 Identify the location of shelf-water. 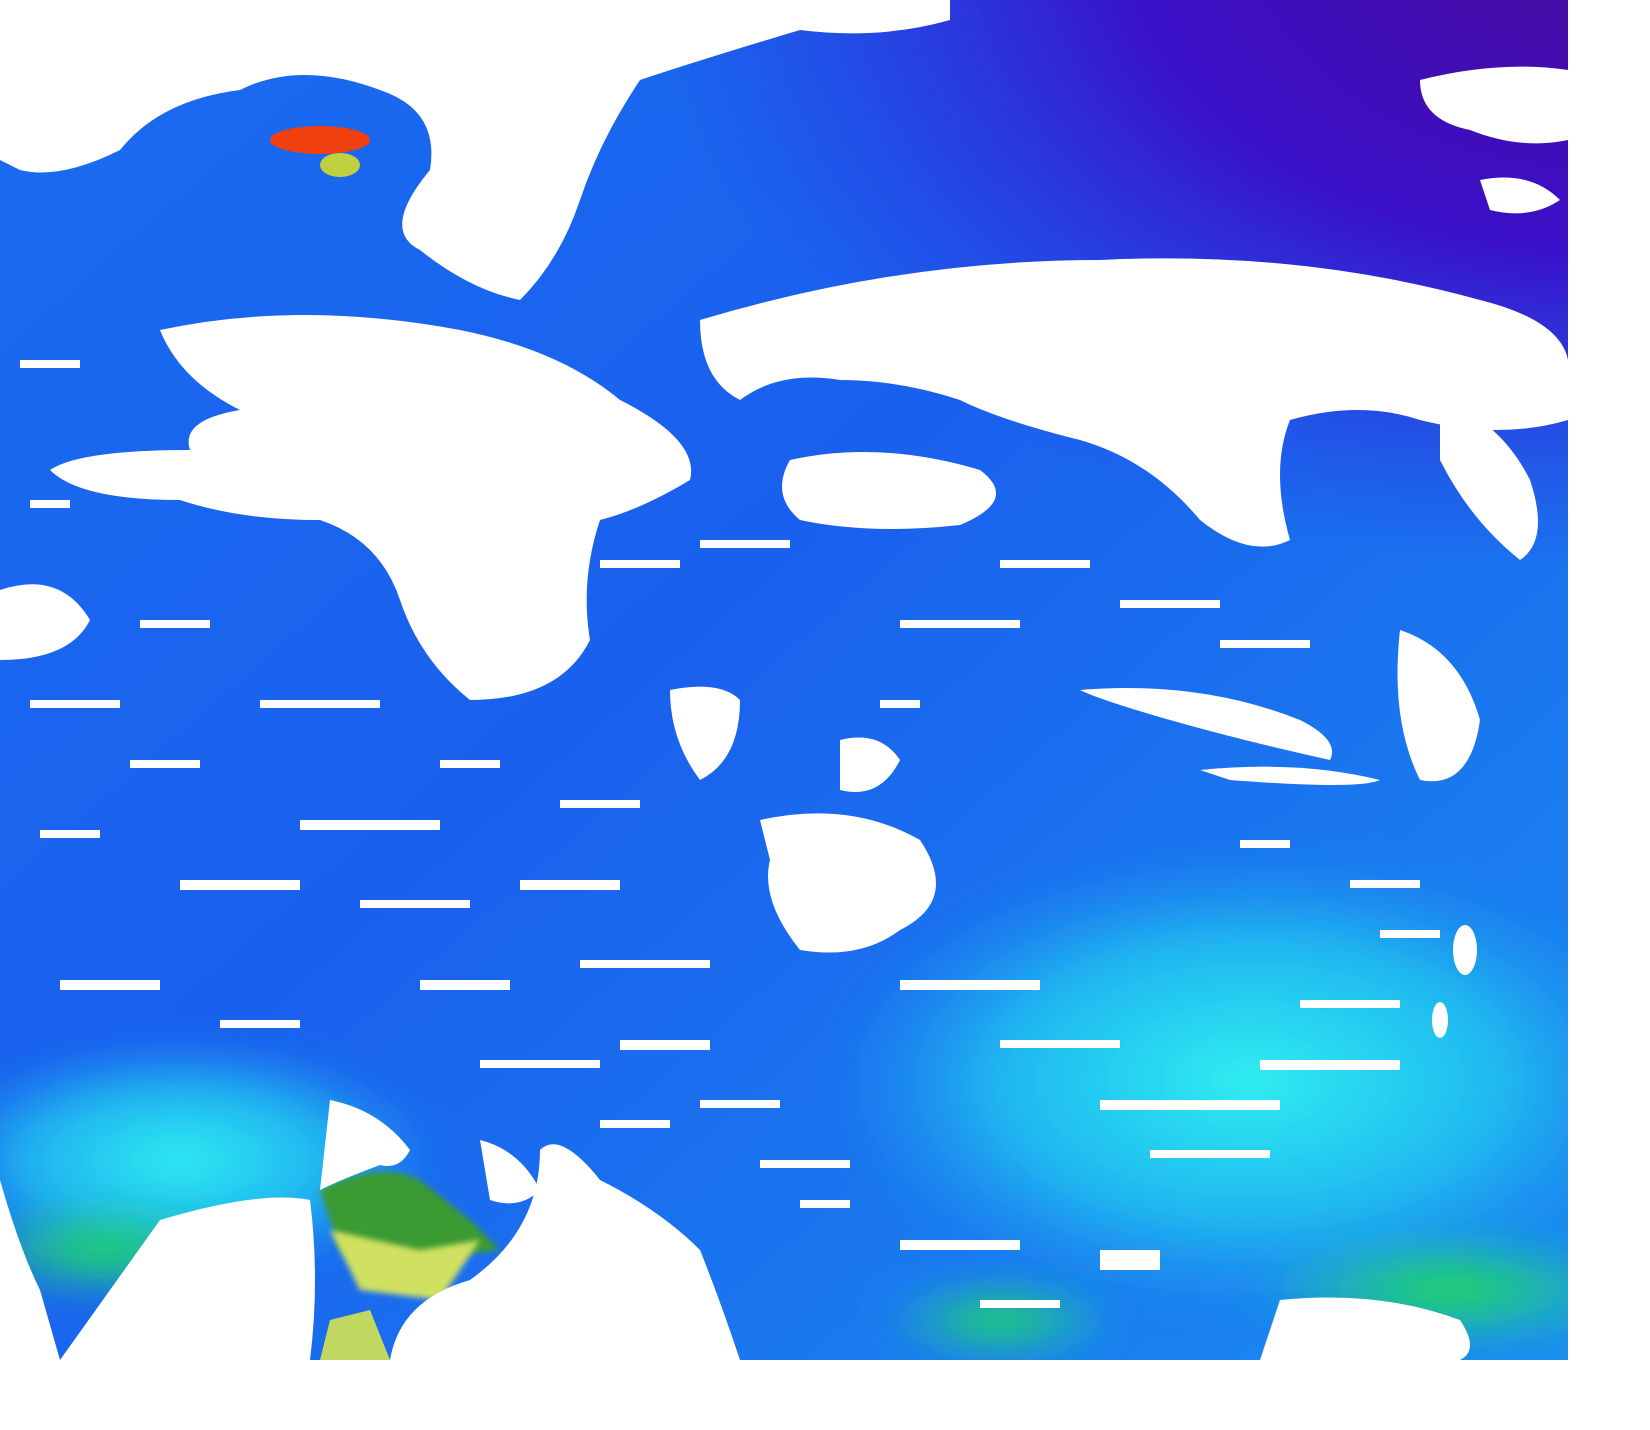
(1199, 1080).